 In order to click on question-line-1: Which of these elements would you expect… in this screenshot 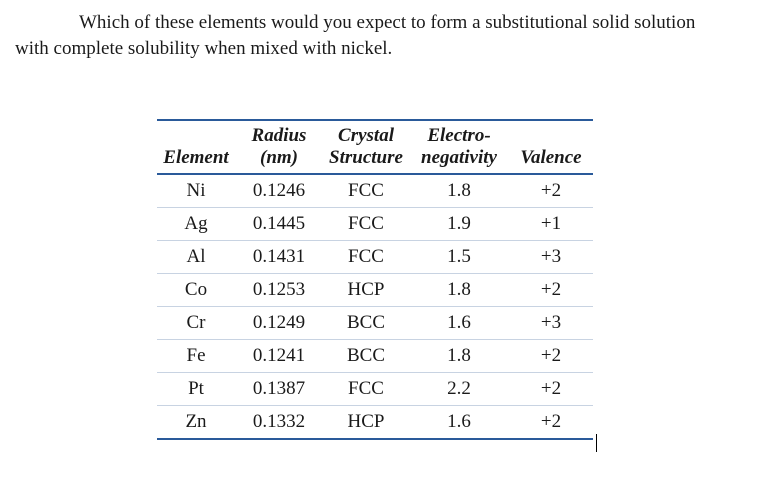, I will do `click(387, 22)`.